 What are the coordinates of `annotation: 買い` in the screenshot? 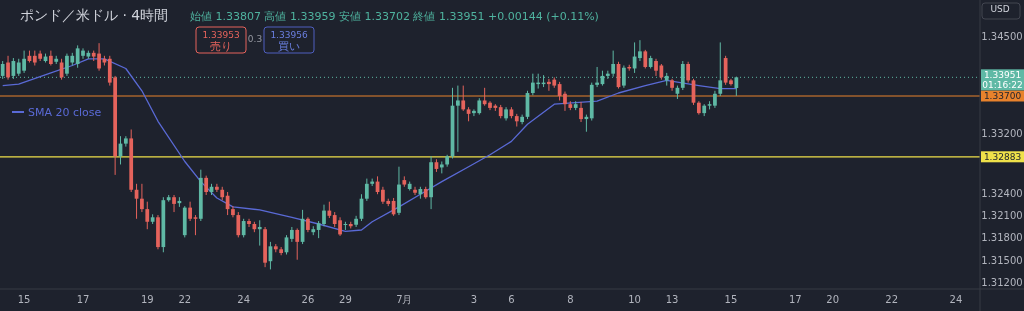 It's located at (289, 46).